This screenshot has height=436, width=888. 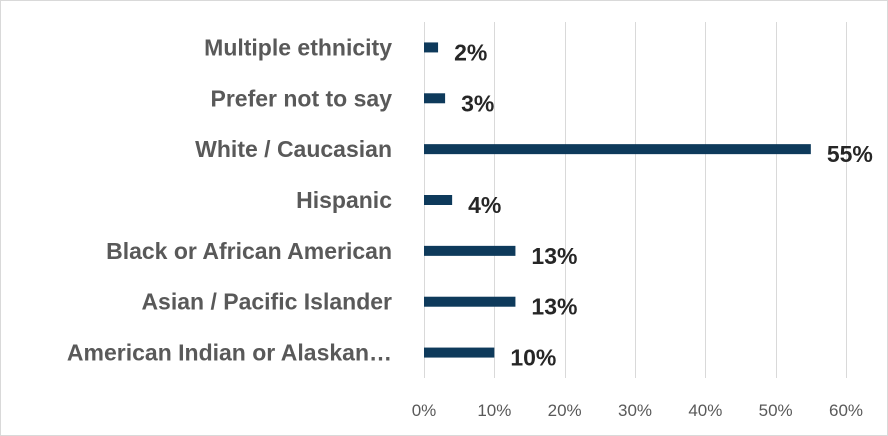 I want to click on category-label: Multiple ethnicity, so click(x=298, y=47).